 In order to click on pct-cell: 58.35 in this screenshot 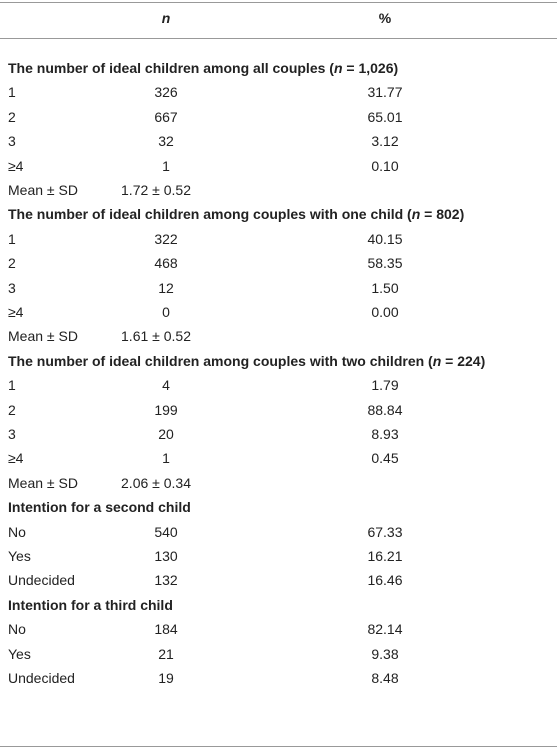, I will do `click(385, 263)`.